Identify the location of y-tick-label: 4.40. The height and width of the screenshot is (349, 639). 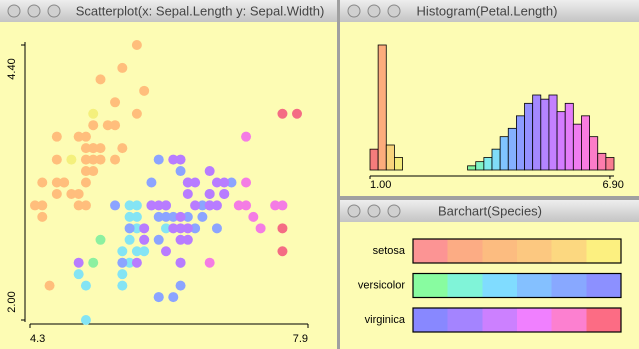
(12, 68).